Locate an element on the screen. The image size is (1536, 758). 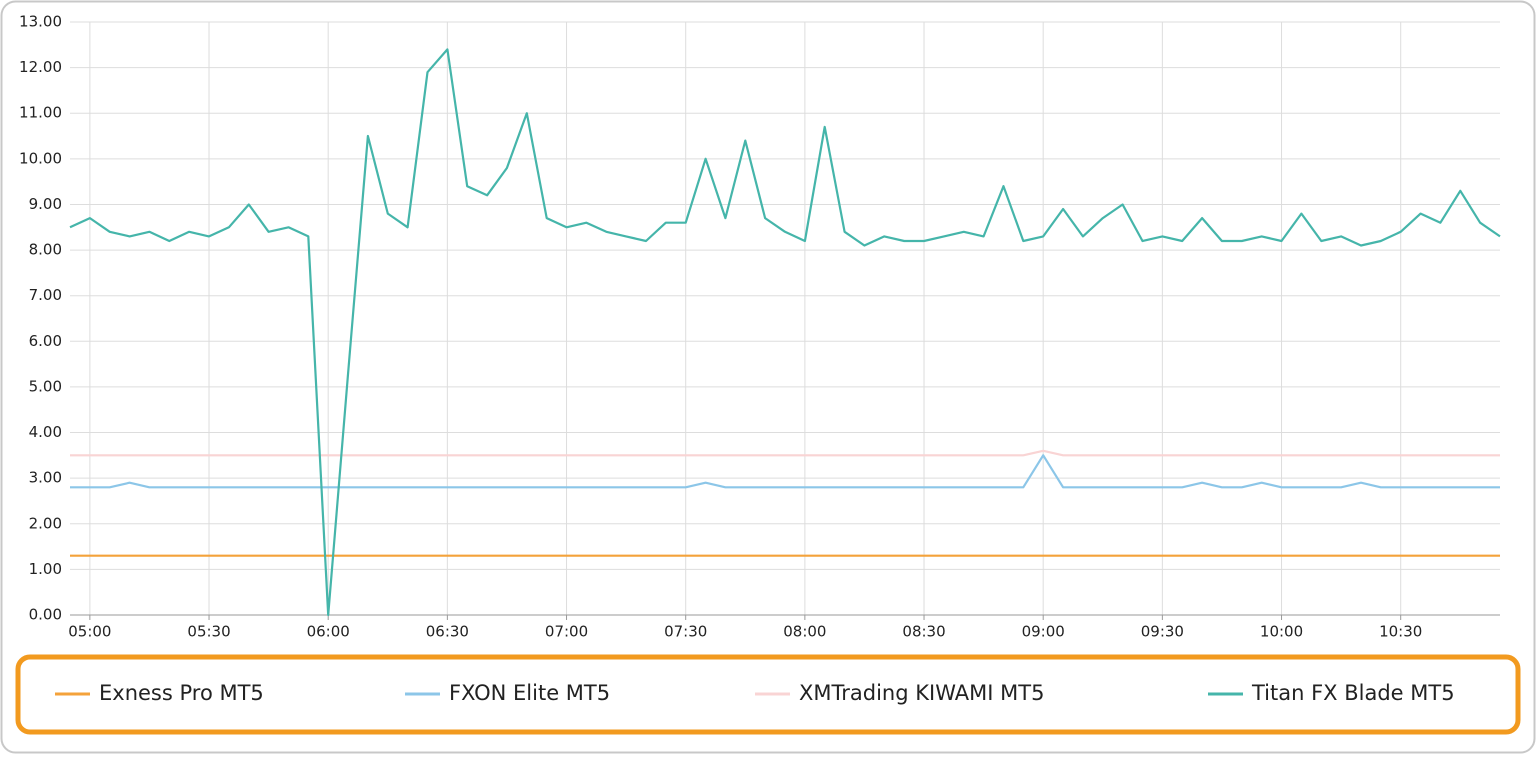
legend-label: Titan FX Blade MT5 is located at coordinates (1353, 693).